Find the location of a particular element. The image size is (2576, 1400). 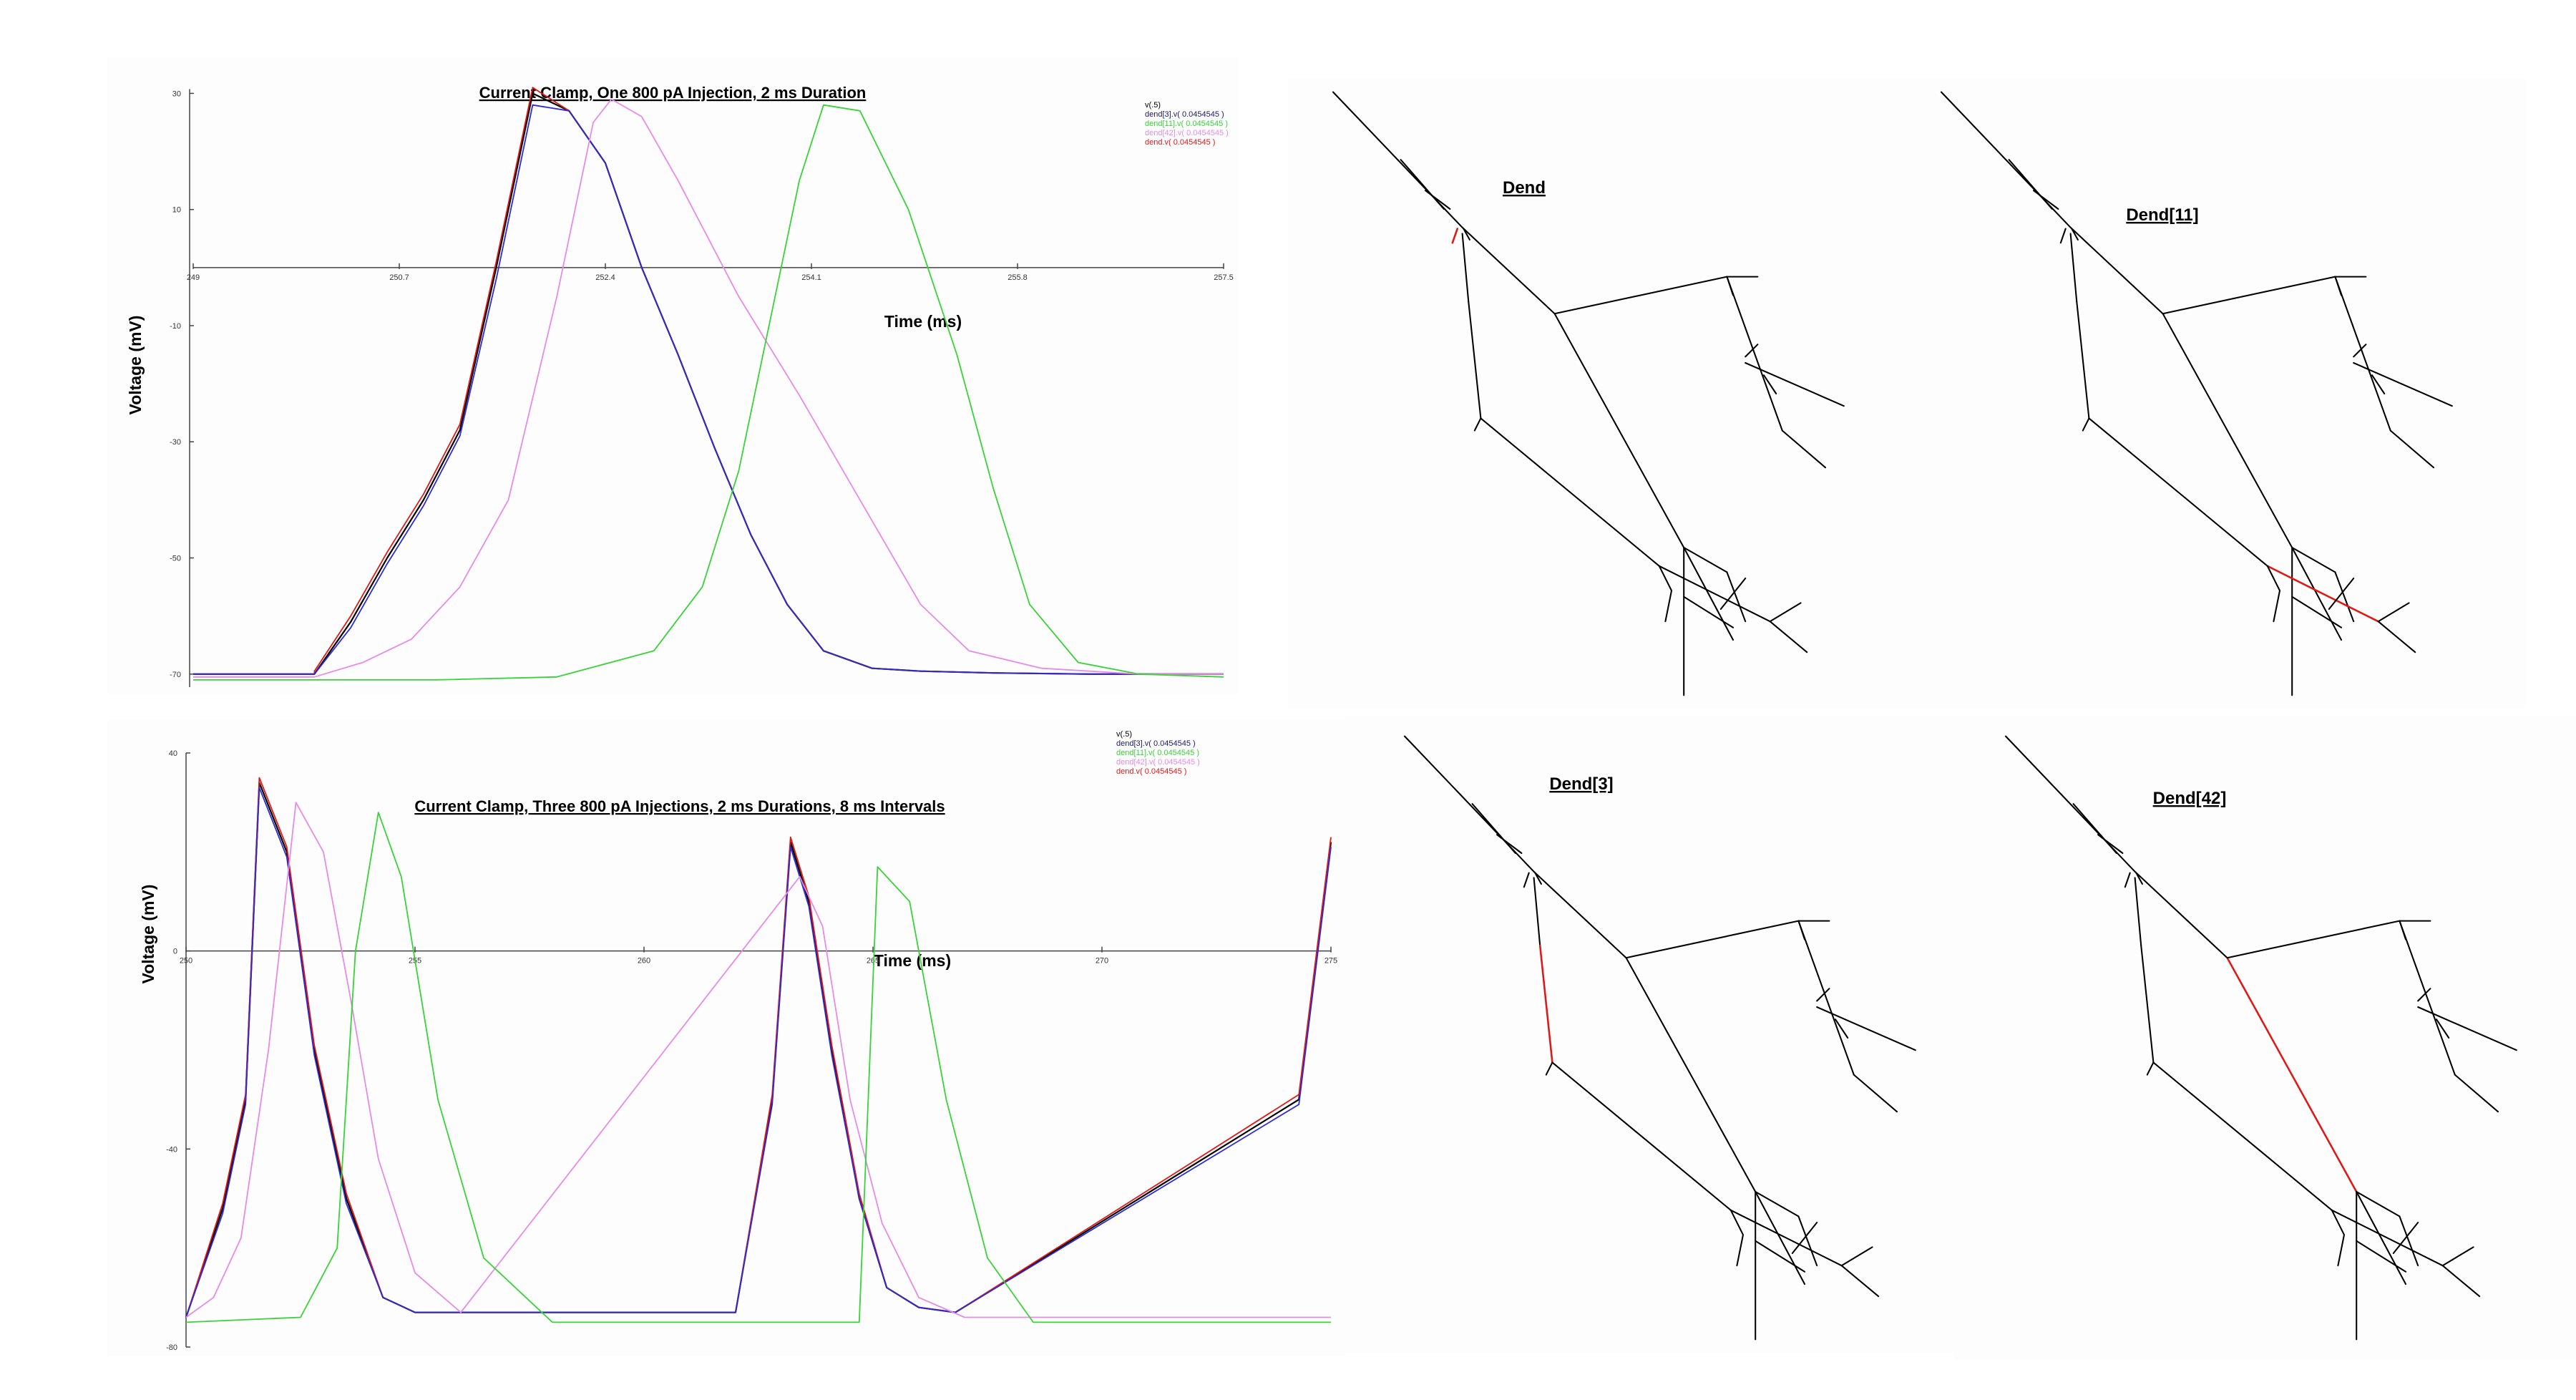

x-tick-label: 249 is located at coordinates (193, 278).